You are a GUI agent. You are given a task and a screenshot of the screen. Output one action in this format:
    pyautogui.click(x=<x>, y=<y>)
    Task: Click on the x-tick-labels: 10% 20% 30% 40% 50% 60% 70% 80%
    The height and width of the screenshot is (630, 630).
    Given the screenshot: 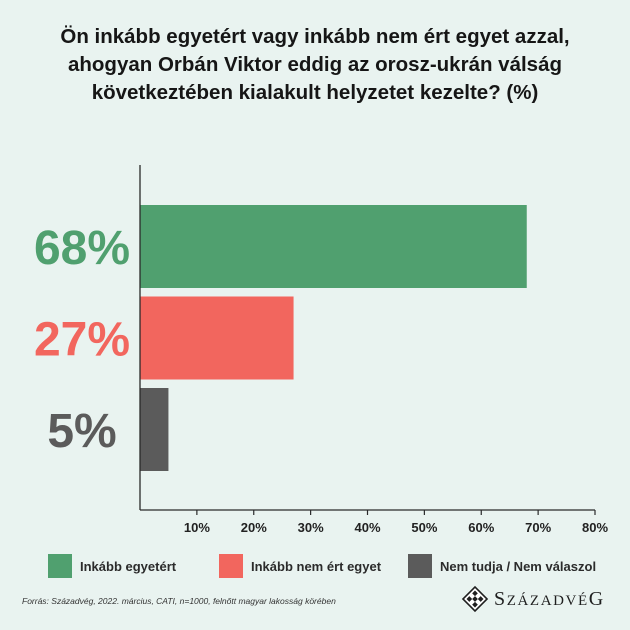 What is the action you would take?
    pyautogui.click(x=396, y=527)
    